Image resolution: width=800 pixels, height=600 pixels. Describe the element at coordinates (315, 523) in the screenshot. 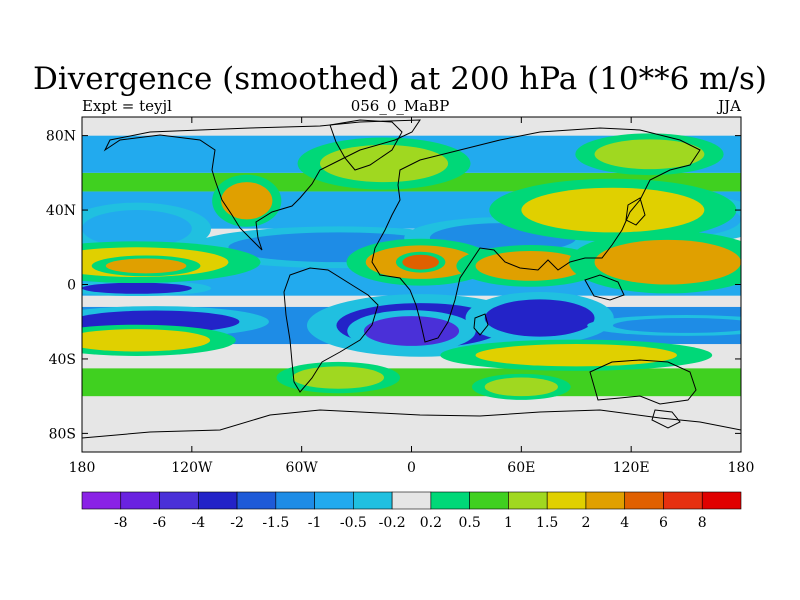

I see `colorbar-label: -1` at that location.